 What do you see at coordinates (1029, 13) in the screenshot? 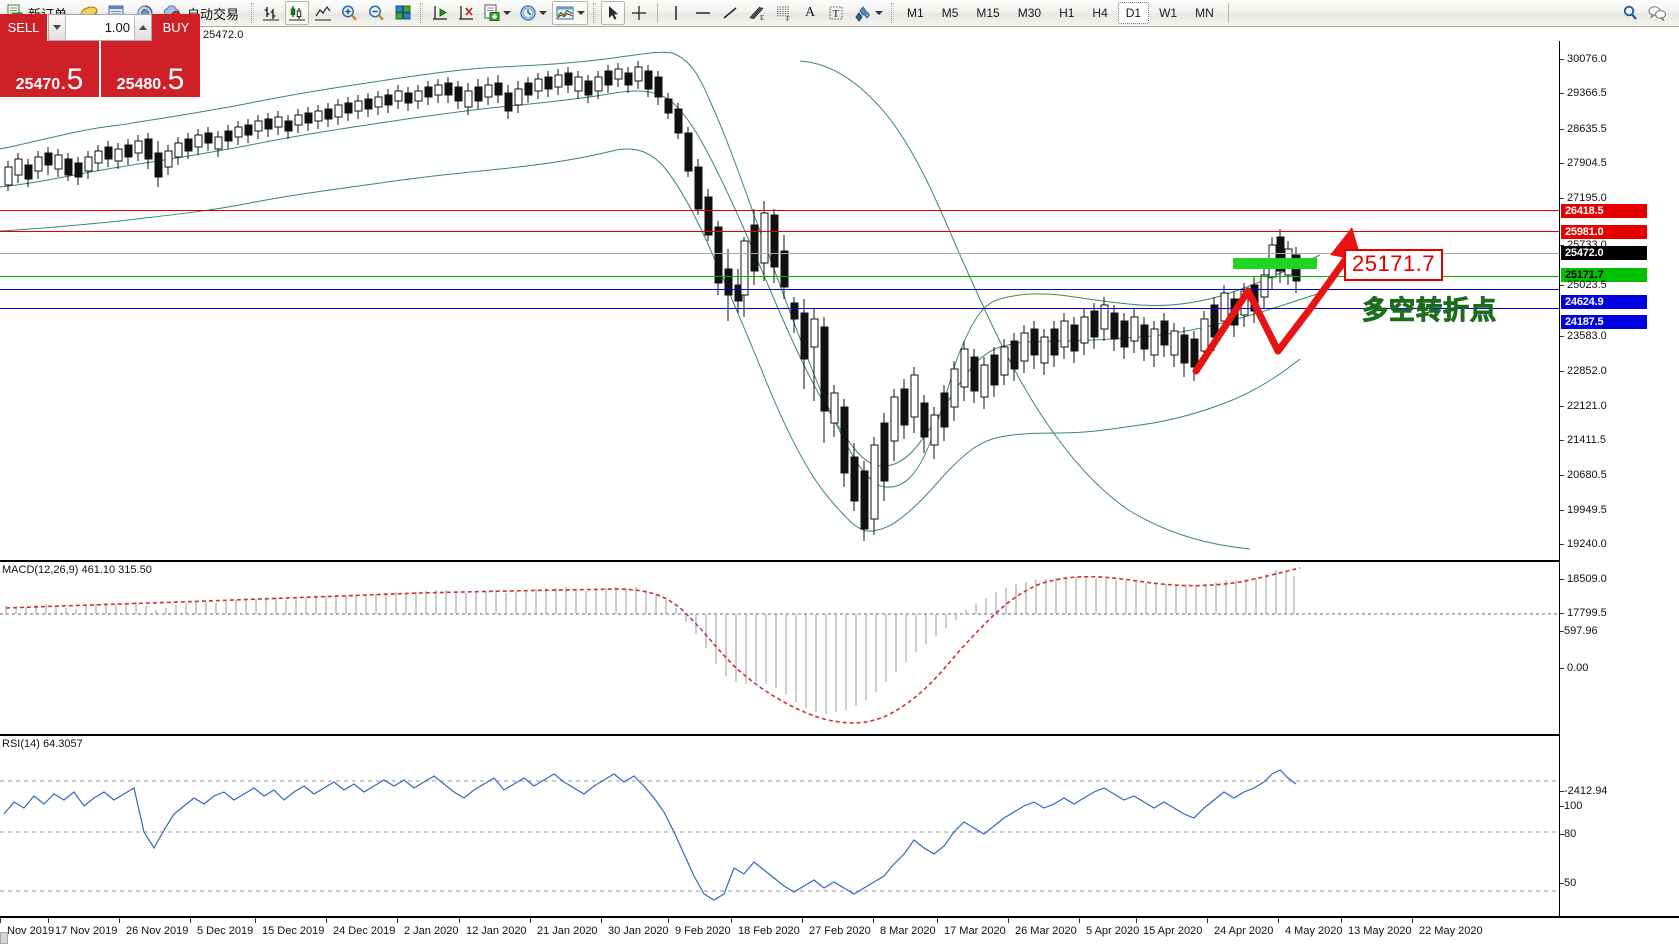
I see `timeframe-m30: M30` at bounding box center [1029, 13].